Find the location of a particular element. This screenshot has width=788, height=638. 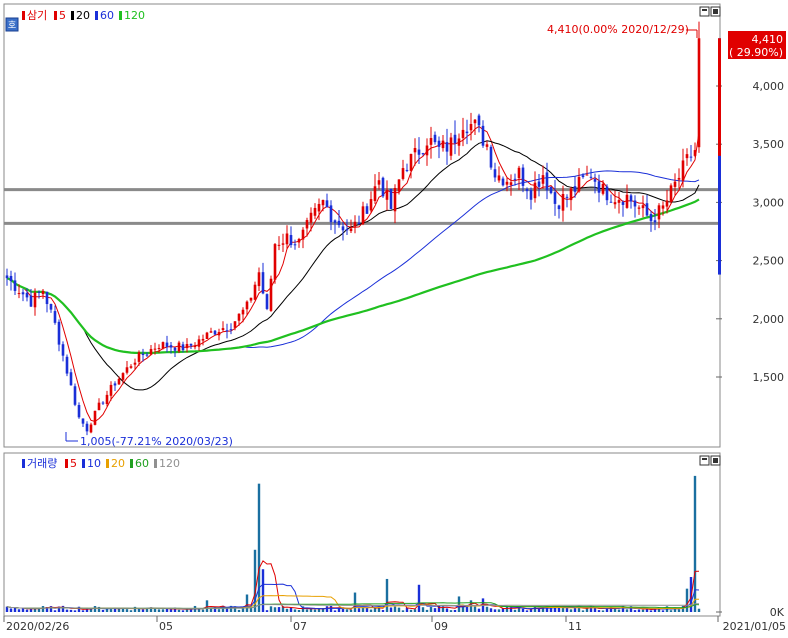

low-marker-label: 1,005(-77.21% 2020/03/23) is located at coordinates (156, 441).